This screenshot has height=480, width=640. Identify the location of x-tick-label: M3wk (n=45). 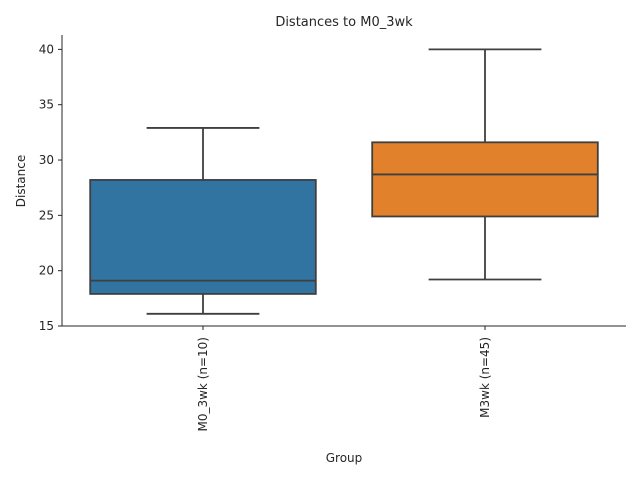
(485, 377).